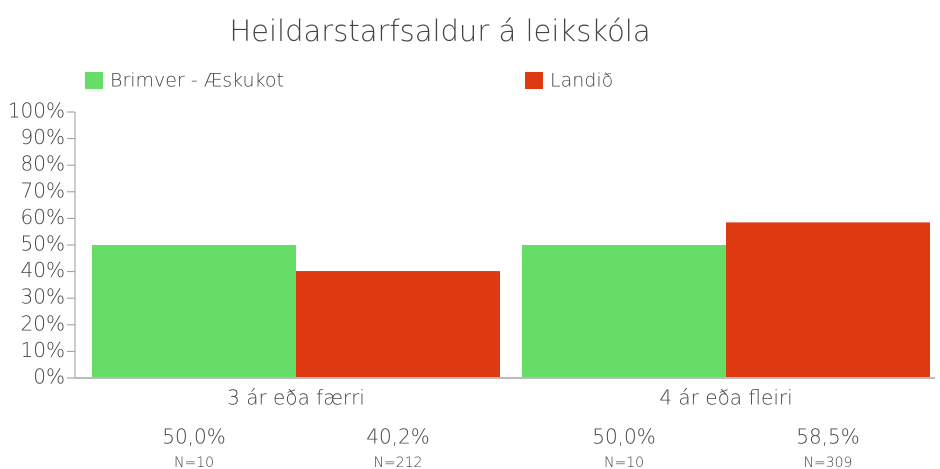 The height and width of the screenshot is (469, 940). I want to click on y-tick-label: 100%, so click(36, 111).